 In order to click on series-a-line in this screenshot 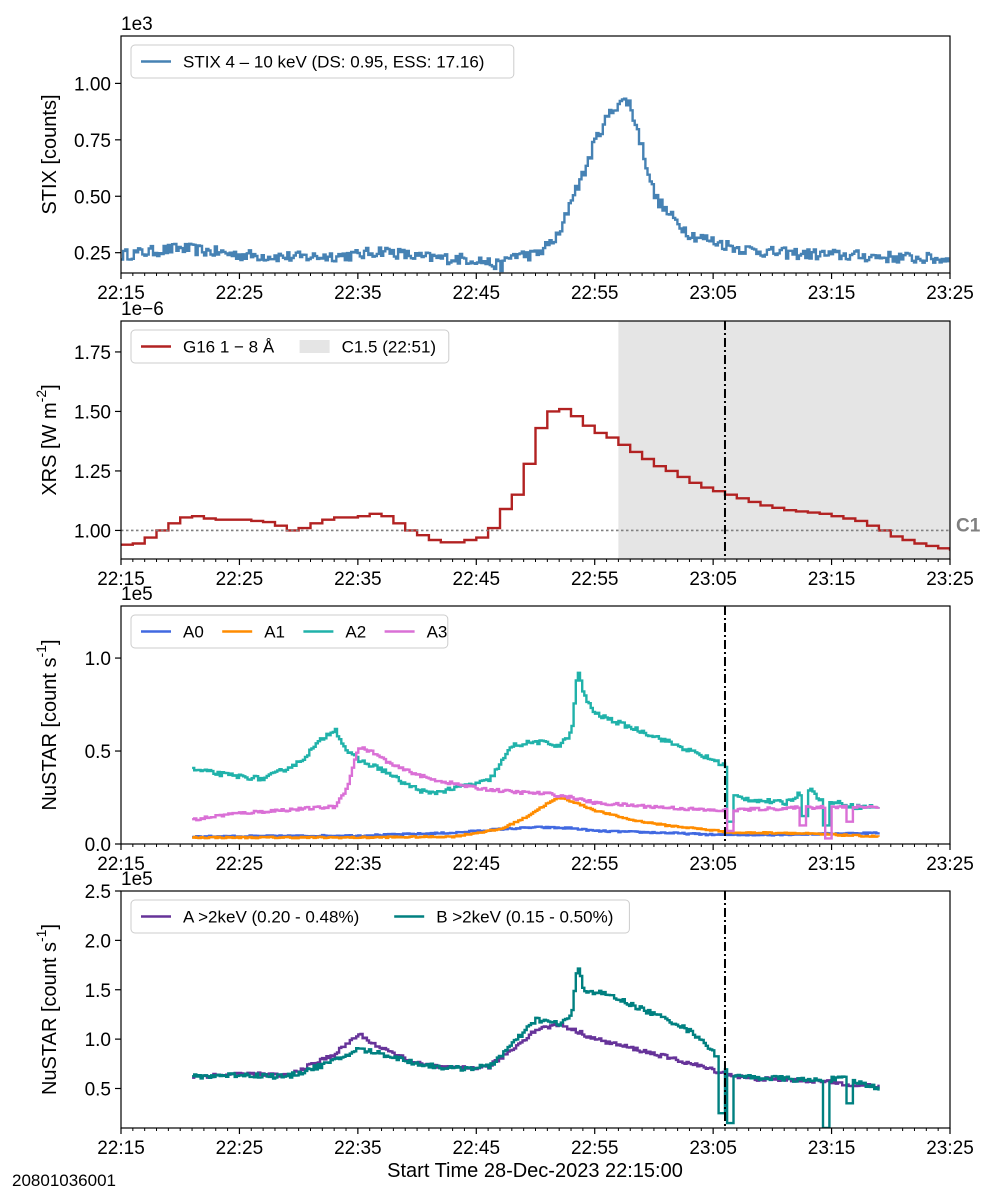, I will do `click(536, 1055)`.